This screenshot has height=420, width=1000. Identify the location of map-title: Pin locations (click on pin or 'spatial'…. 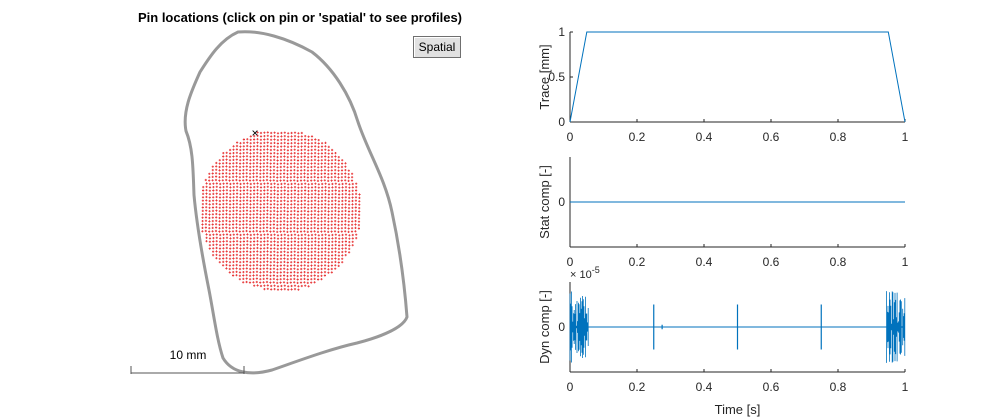
(300, 17).